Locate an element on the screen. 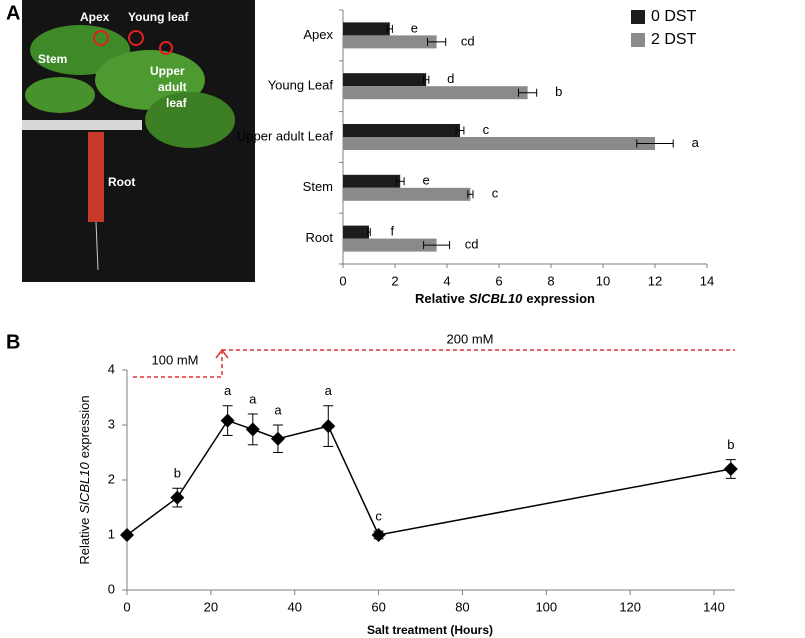  line is located at coordinates (428, 477).